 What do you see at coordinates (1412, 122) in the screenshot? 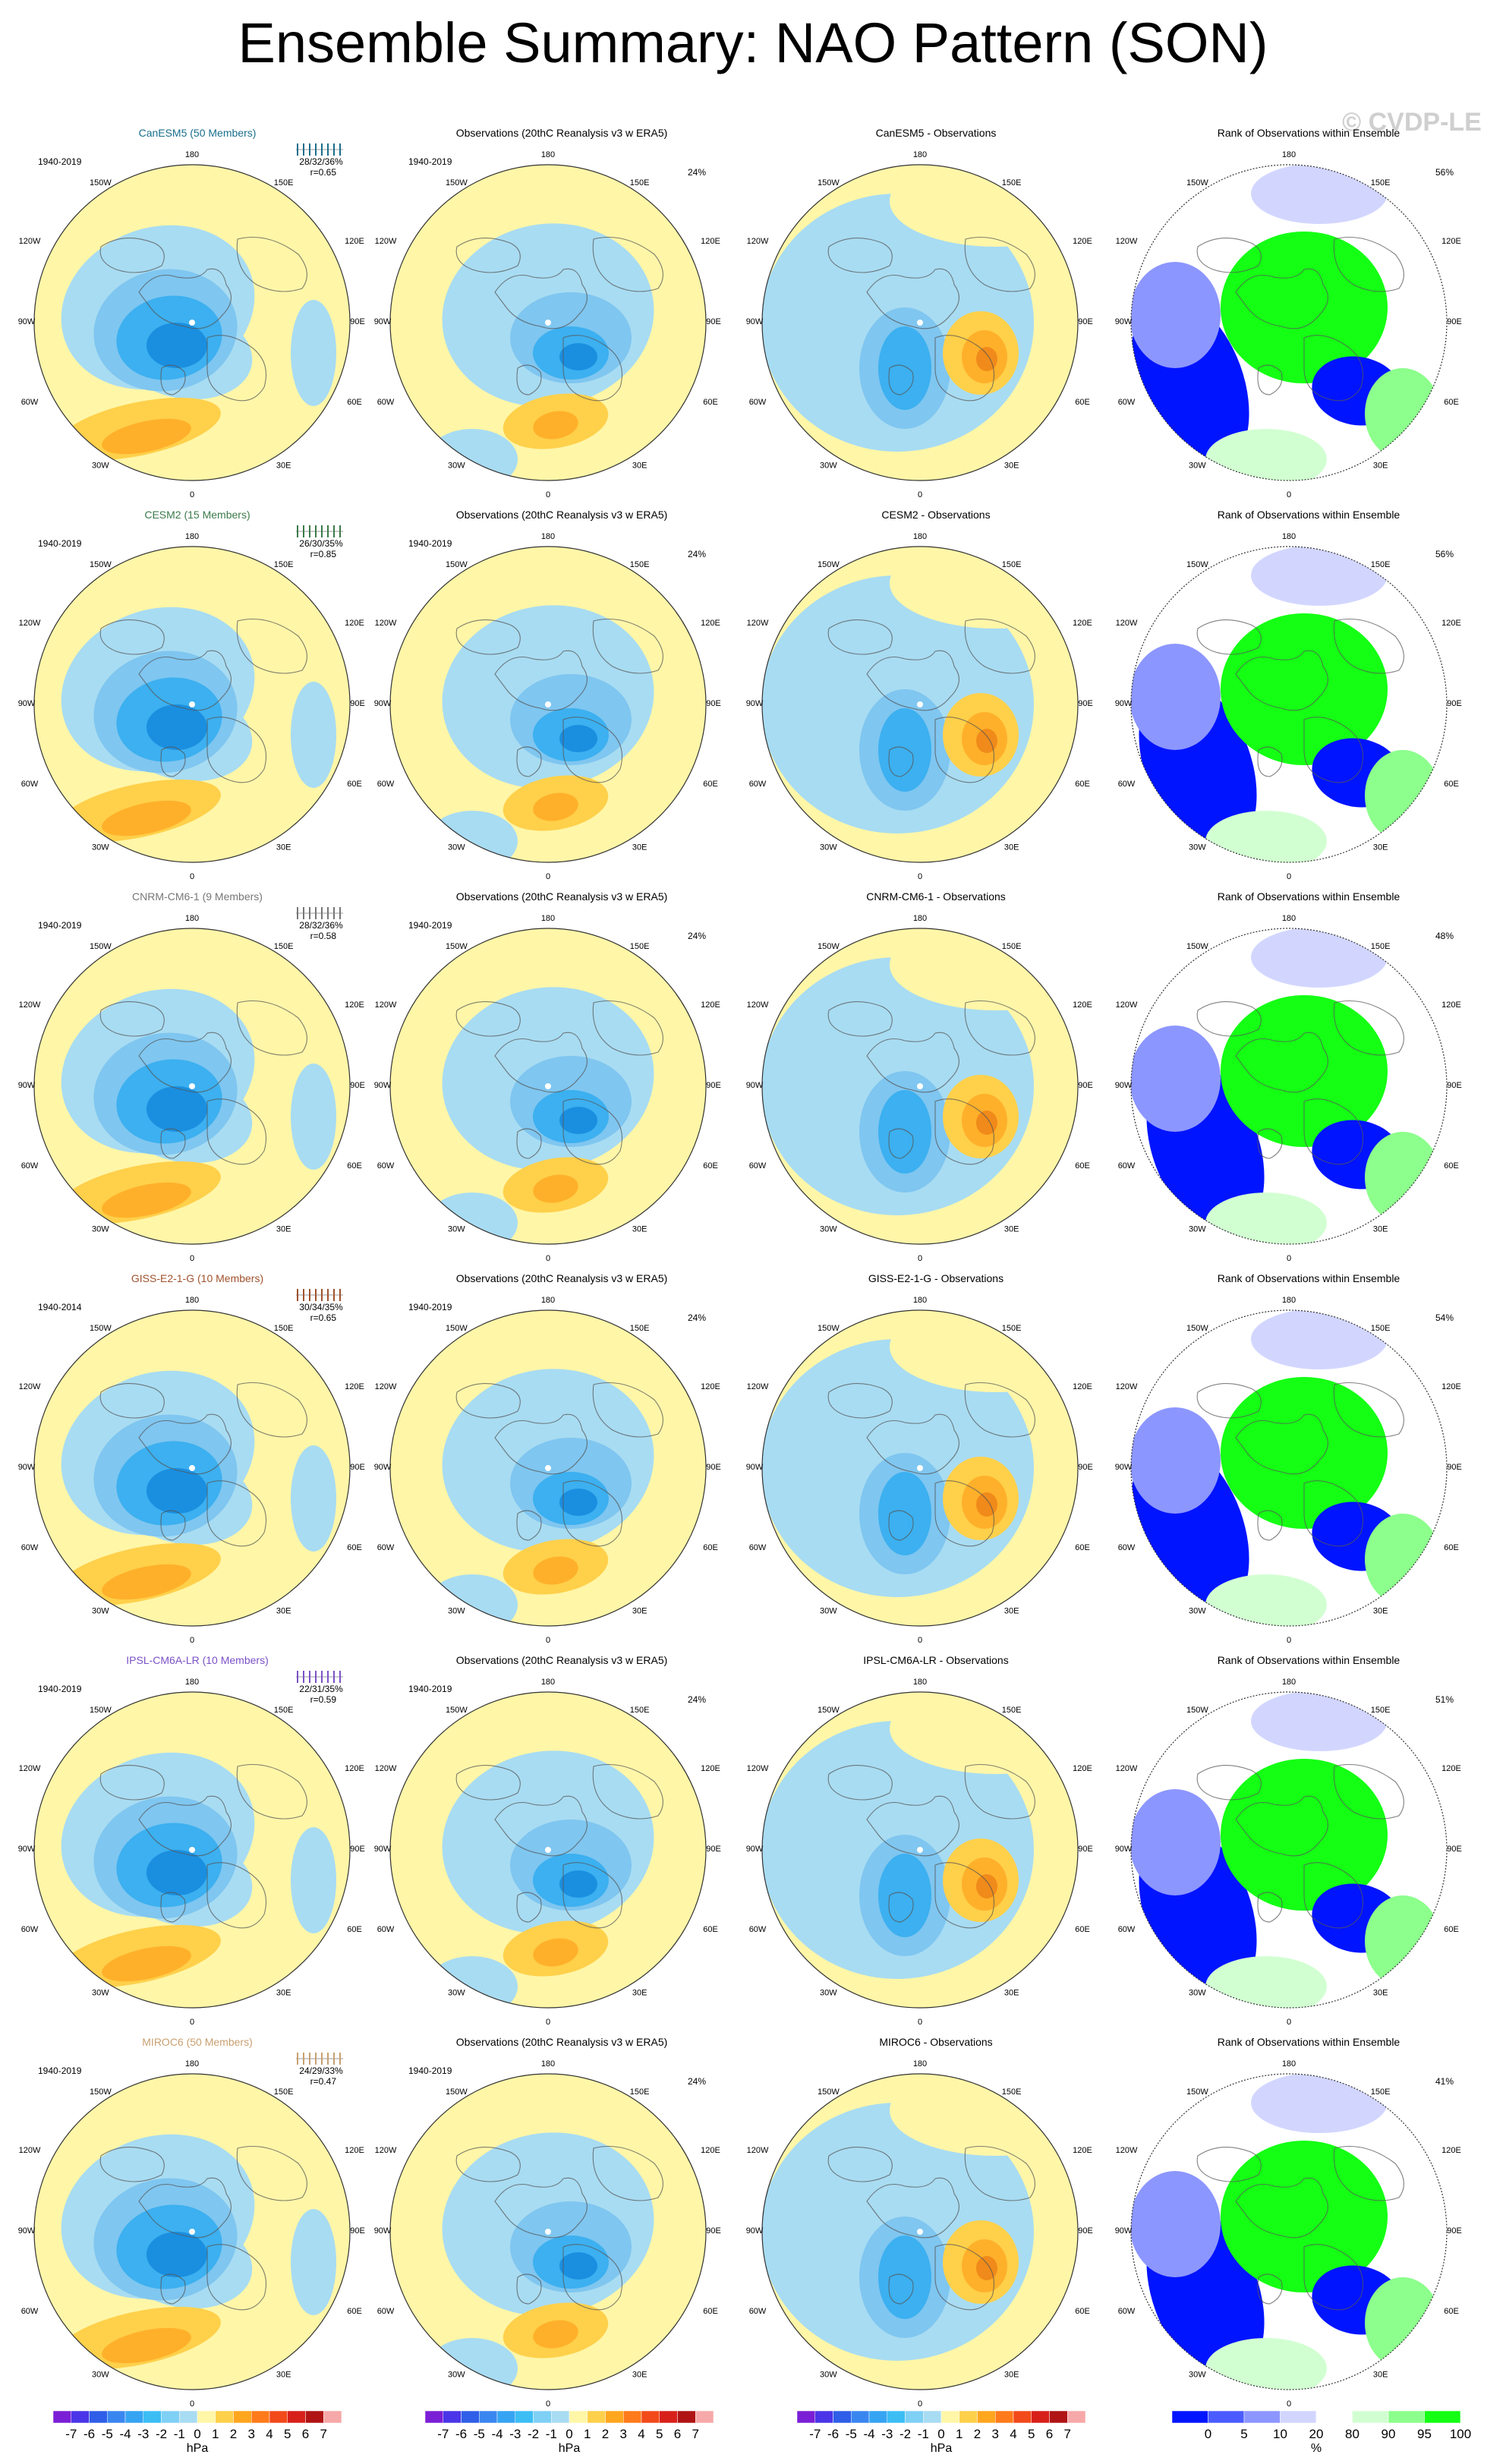
I see `watermark: © CVDP-LE` at bounding box center [1412, 122].